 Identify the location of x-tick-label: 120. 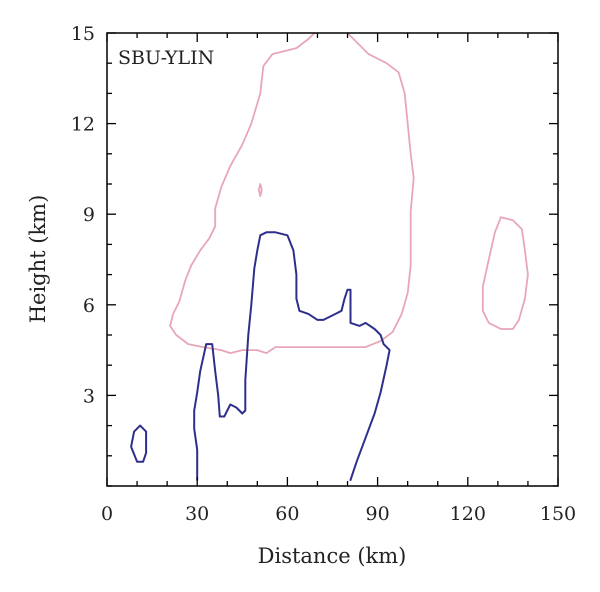
(468, 514).